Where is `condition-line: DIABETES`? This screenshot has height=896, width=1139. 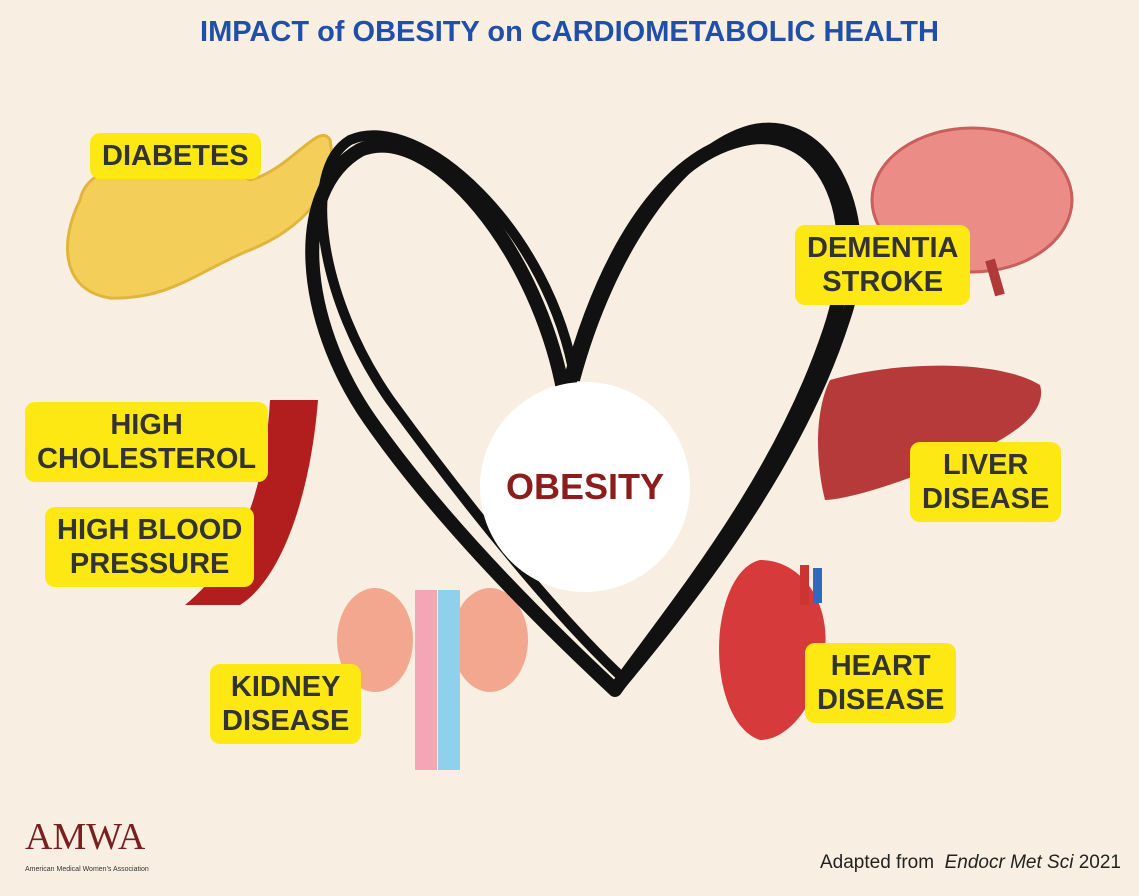 condition-line: DIABETES is located at coordinates (175, 156).